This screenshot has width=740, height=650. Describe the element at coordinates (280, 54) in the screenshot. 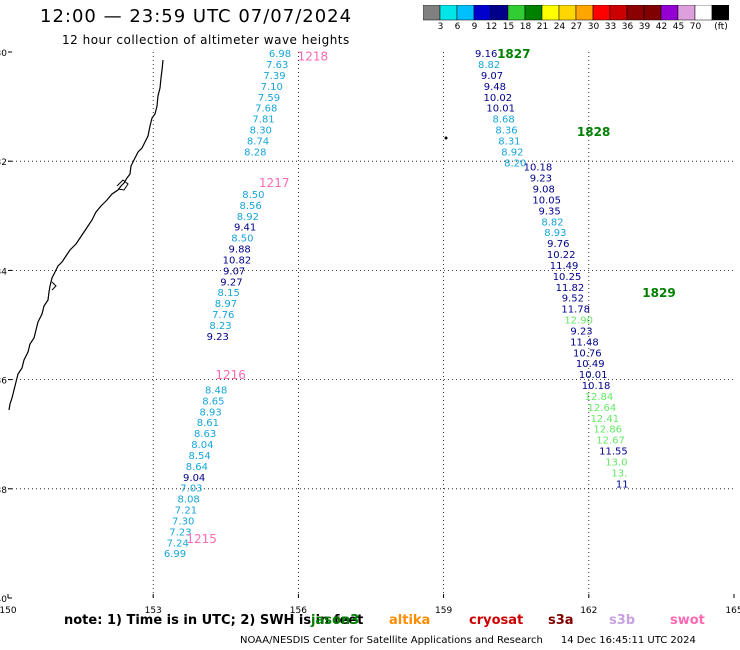

I see `wave-height-value: 6.98` at that location.